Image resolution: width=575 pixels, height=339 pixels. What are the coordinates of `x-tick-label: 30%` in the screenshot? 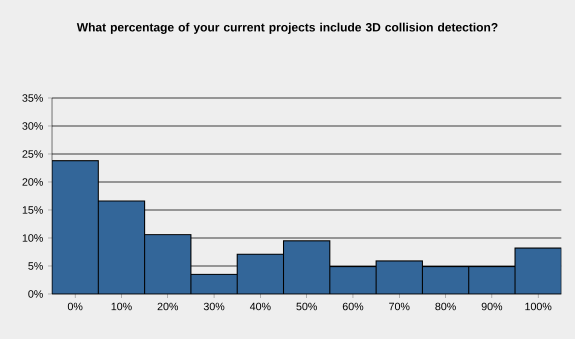 It's located at (214, 306).